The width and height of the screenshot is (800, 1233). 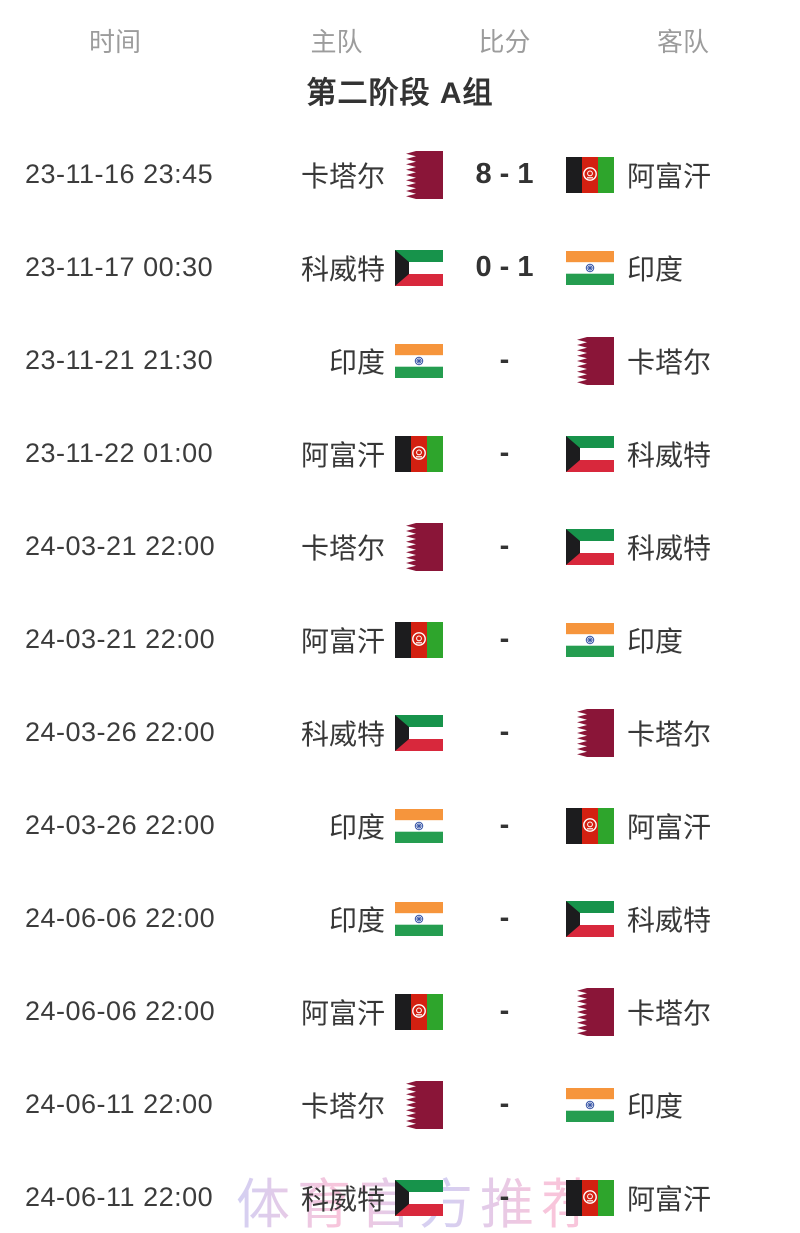 What do you see at coordinates (400, 40) in the screenshot?
I see `table-header-row: 时间 主队 比分 客队` at bounding box center [400, 40].